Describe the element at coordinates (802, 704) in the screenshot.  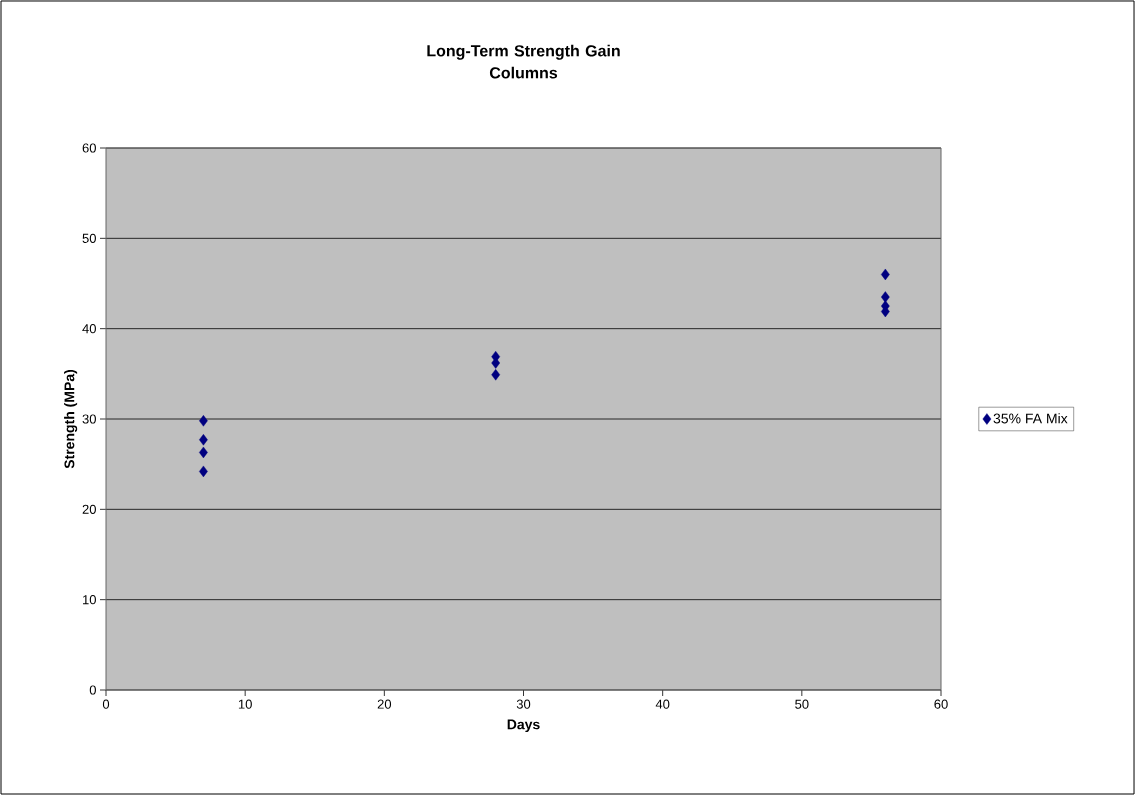
I see `x-tick-label: 50` at that location.